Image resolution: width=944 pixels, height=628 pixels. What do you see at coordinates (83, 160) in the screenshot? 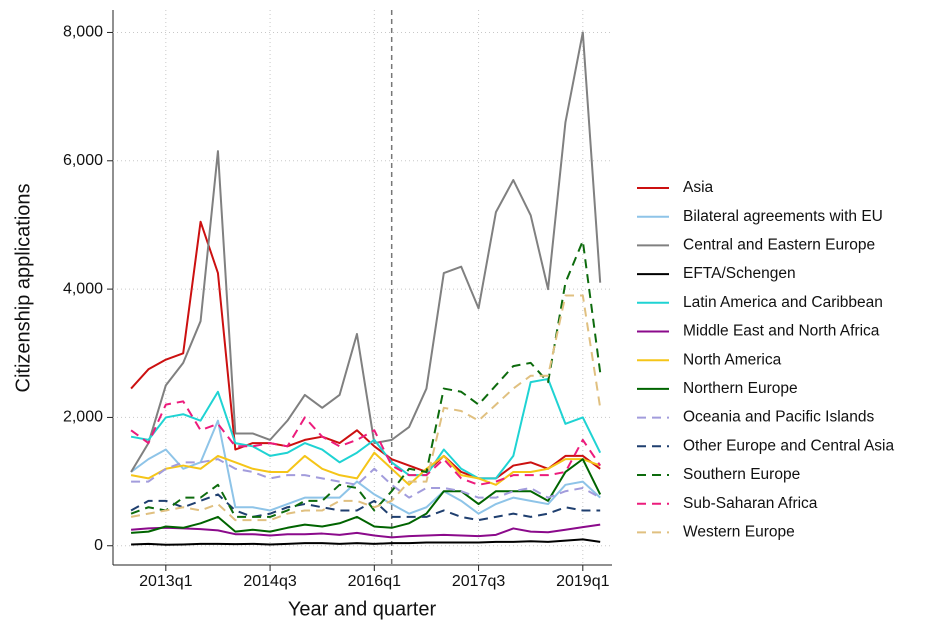
I see `y-tick-label: 6,000` at bounding box center [83, 160].